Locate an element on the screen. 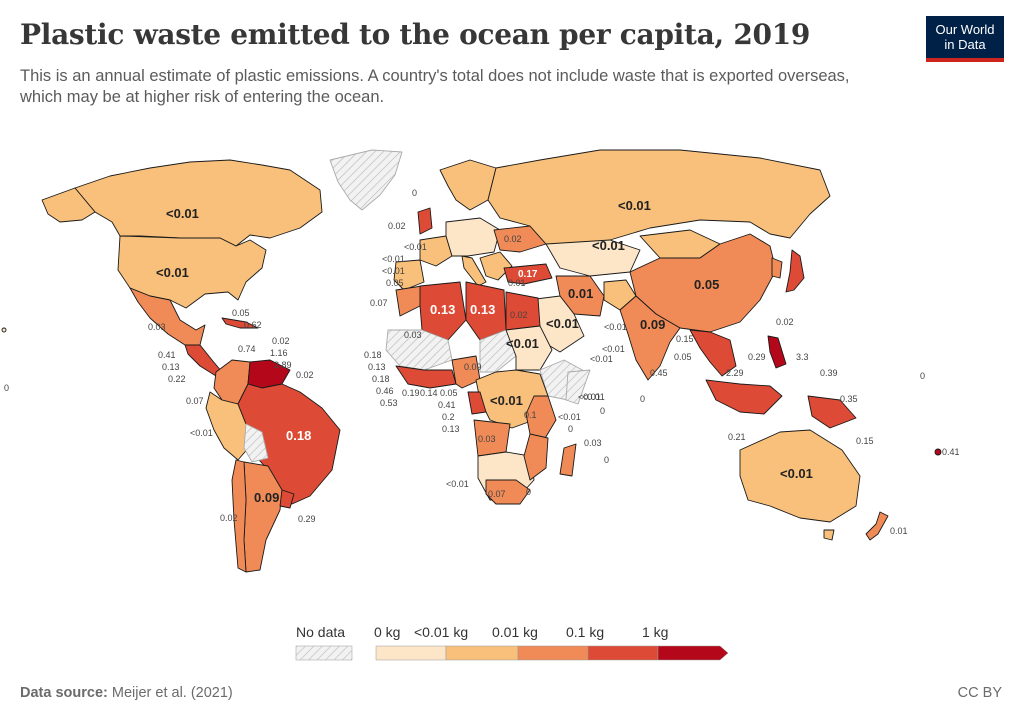  map-label: 0.46 is located at coordinates (385, 391).